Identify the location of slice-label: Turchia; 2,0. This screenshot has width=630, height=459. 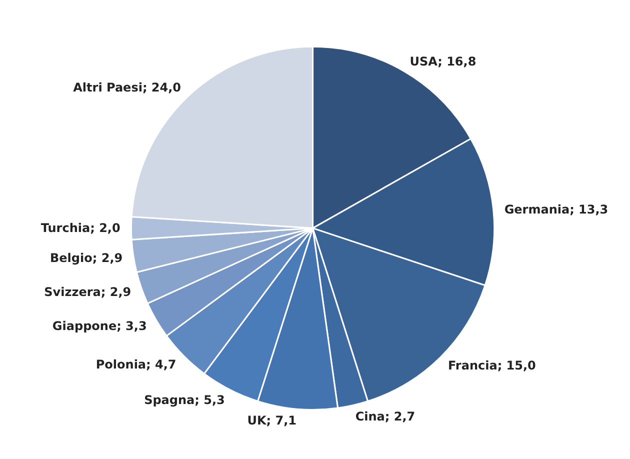
(80, 228).